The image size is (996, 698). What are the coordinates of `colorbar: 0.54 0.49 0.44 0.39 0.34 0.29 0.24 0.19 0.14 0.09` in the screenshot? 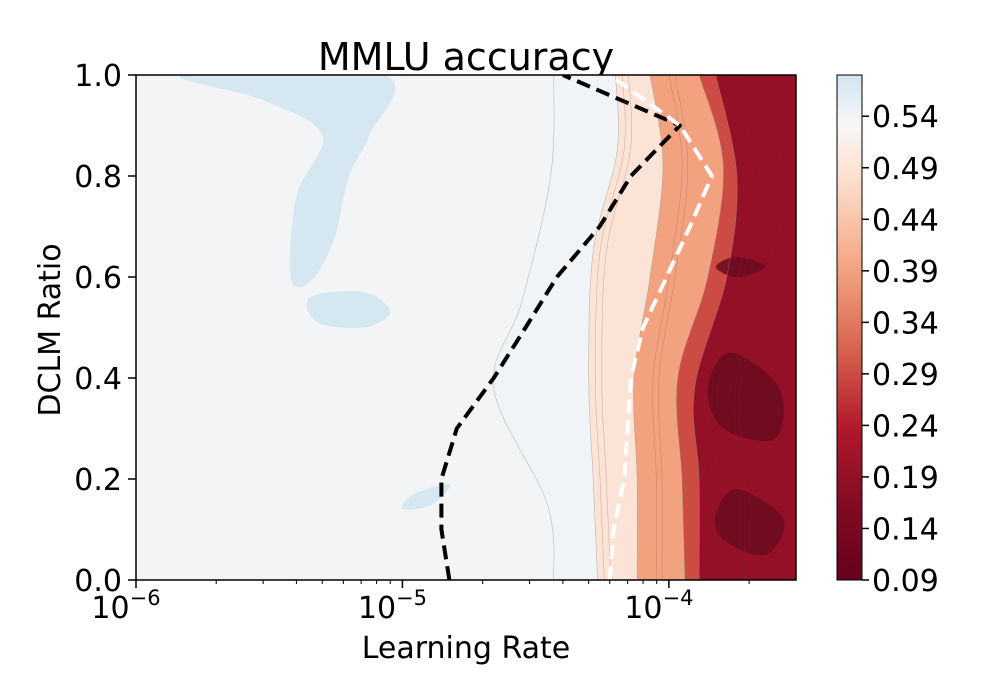 It's located at (887, 336).